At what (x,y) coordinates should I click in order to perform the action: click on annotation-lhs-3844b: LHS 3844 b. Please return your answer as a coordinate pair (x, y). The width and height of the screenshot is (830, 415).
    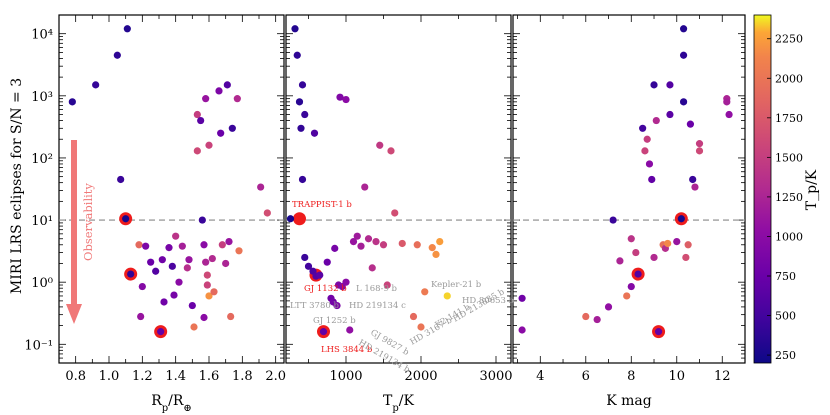
    Looking at the image, I should click on (347, 350).